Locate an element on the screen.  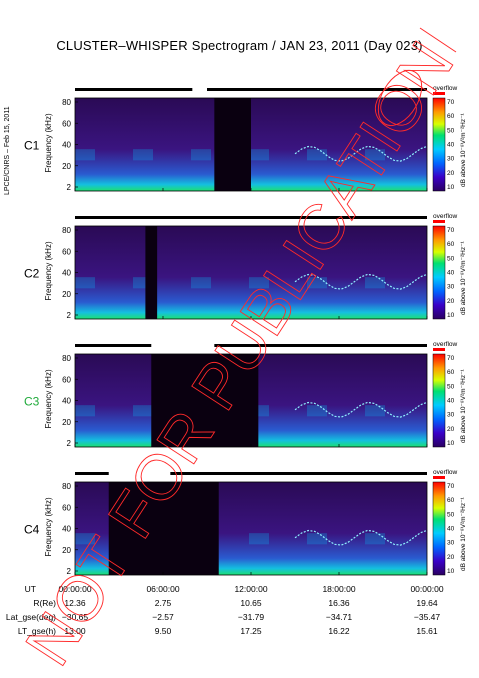
ephemeris-row-label: LT_gse(h) is located at coordinates (37, 631).